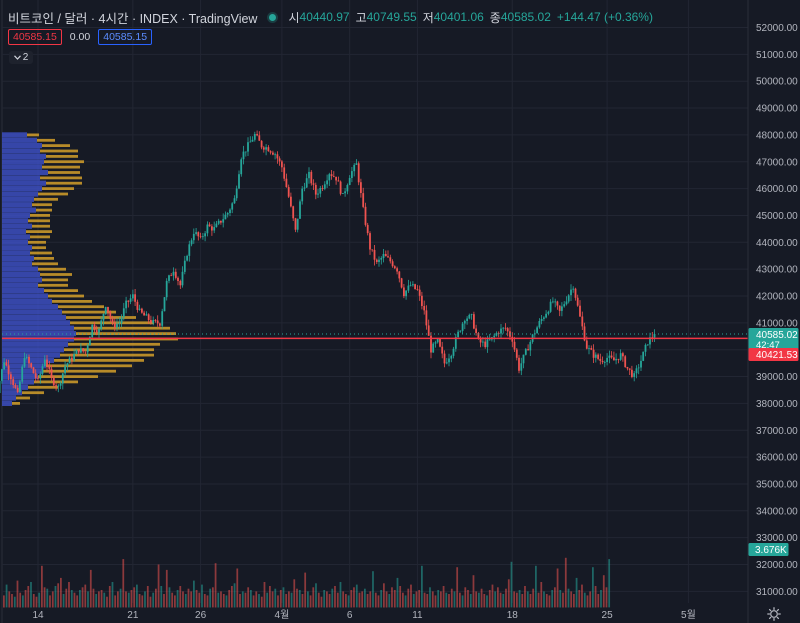 The height and width of the screenshot is (623, 800). Describe the element at coordinates (391, 17) in the screenshot. I see `high-value: 40749.55` at that location.